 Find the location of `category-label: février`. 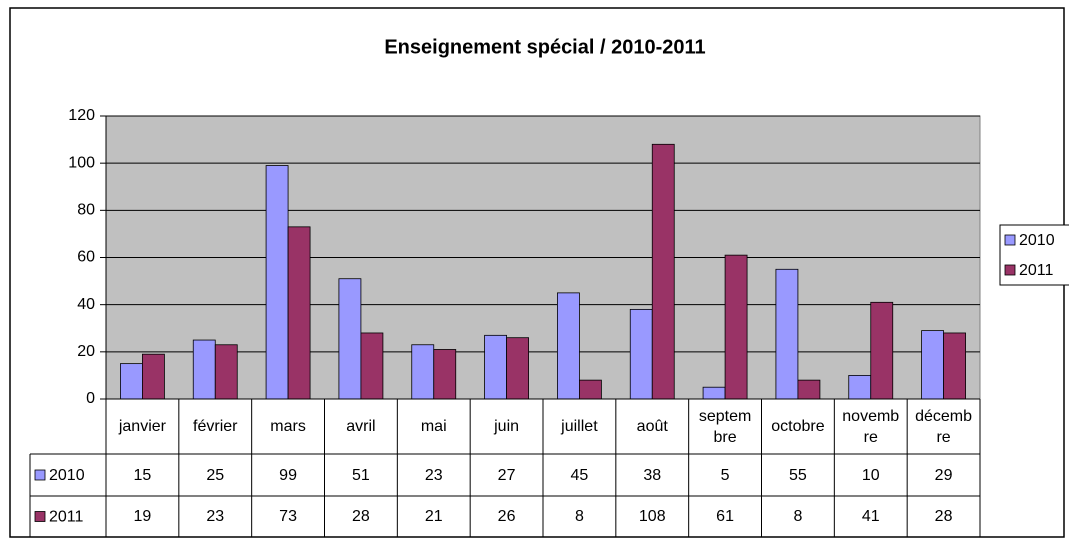

category-label: février is located at coordinates (215, 426).